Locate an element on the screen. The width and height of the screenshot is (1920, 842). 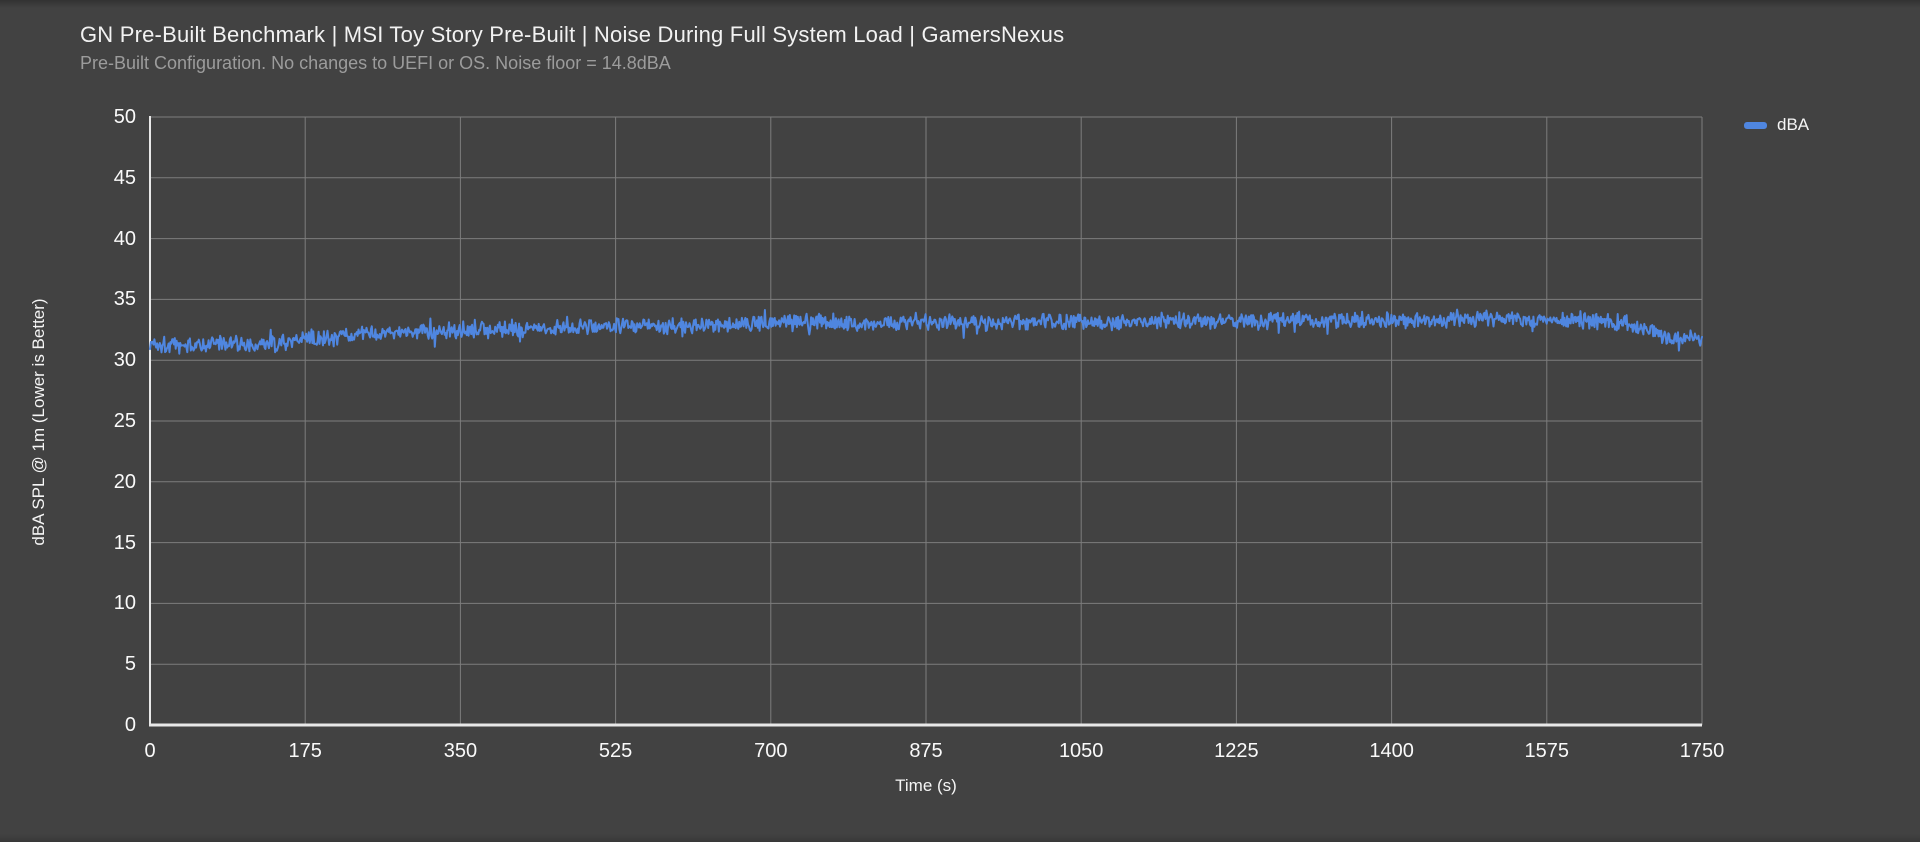
legend-label-dba: dBA is located at coordinates (1793, 124).